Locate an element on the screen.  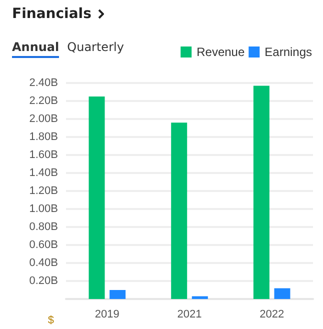
text: Quarterly is located at coordinates (95, 48).